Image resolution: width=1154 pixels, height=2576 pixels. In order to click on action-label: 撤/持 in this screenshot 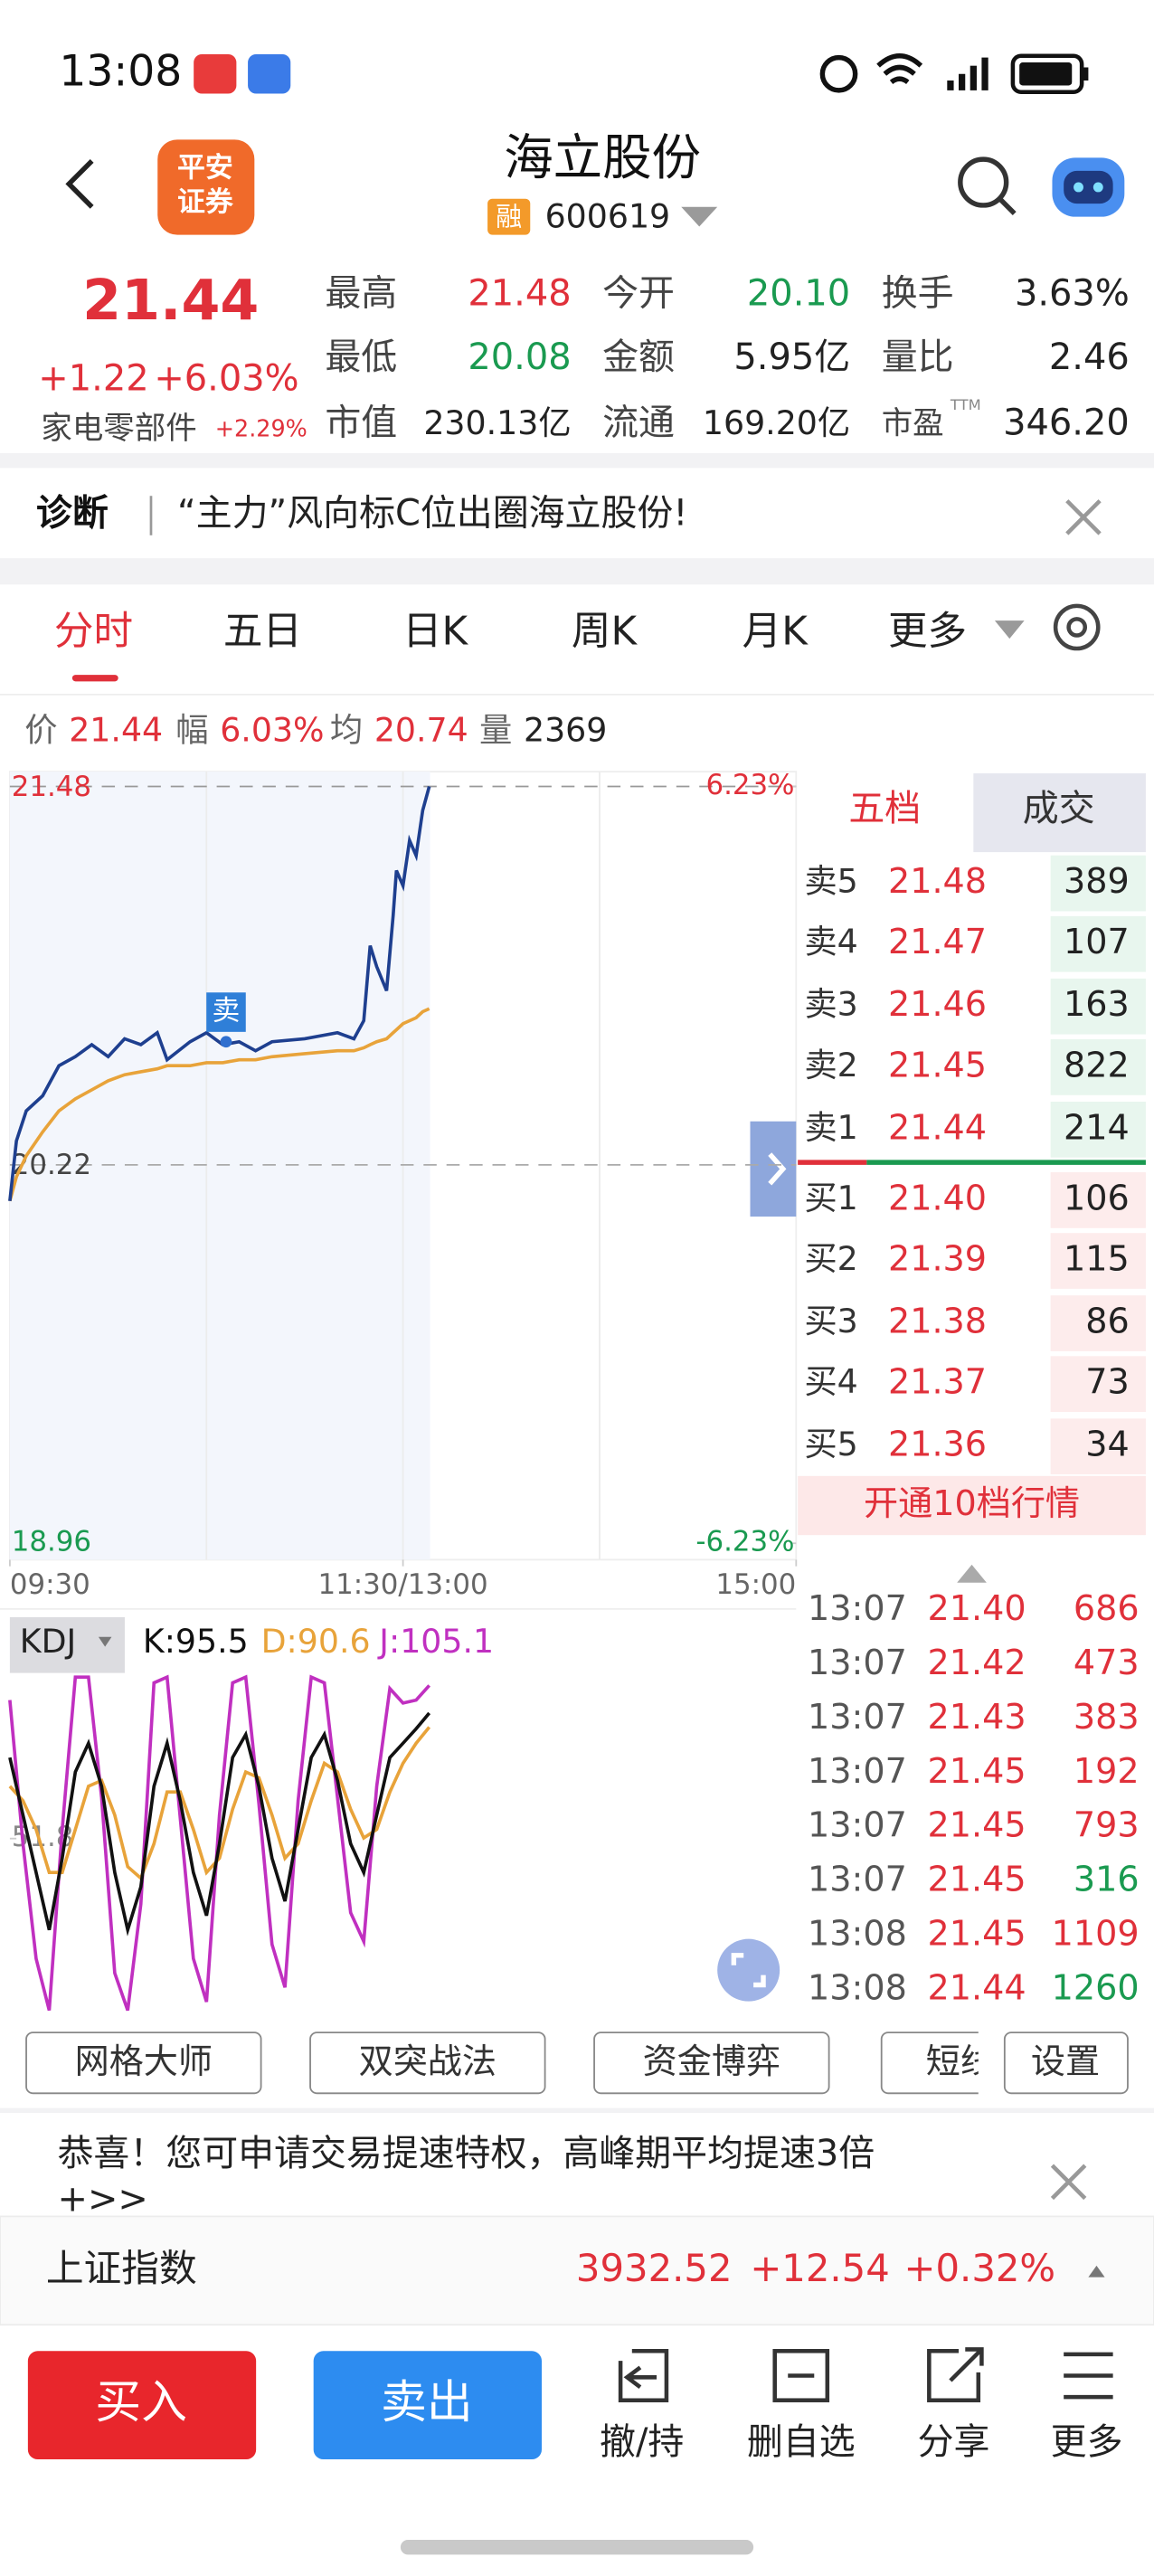, I will do `click(642, 2442)`.